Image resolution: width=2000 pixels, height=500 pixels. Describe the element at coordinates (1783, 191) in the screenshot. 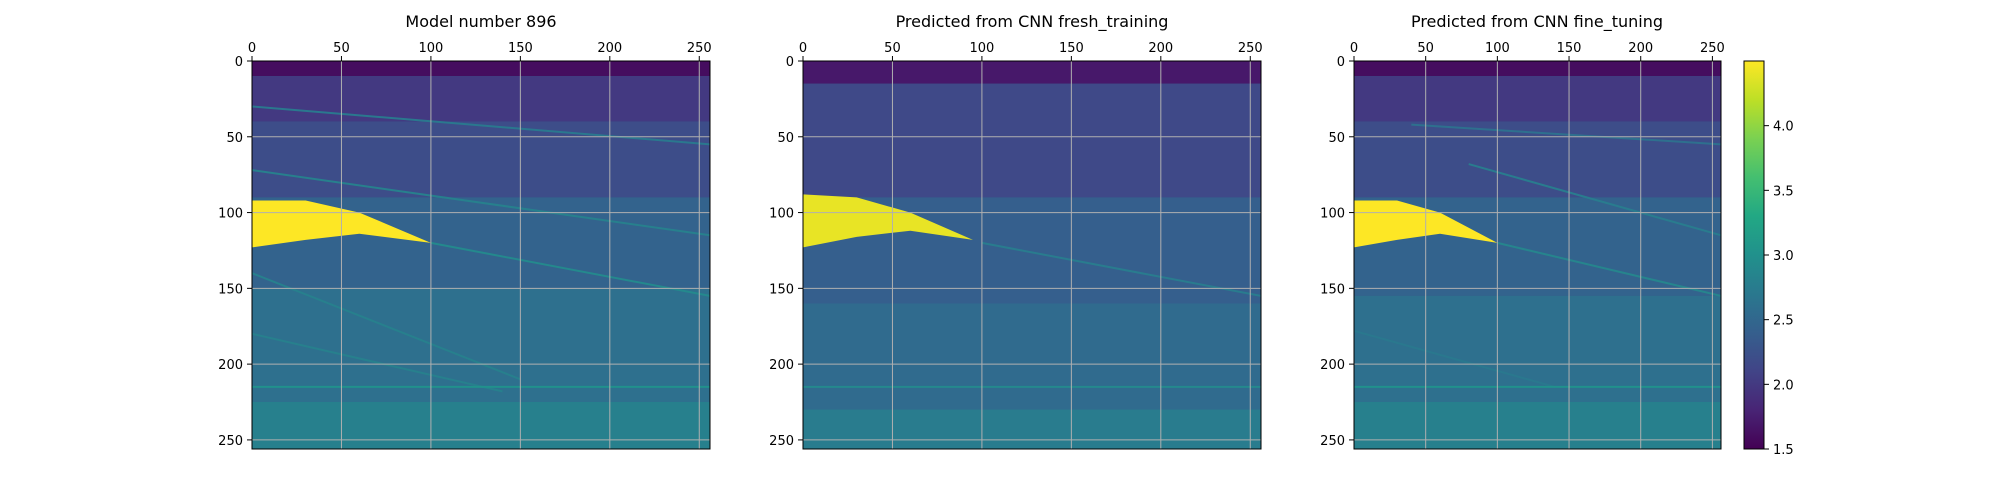

I see `colorbar-tick-label: 3.5` at that location.